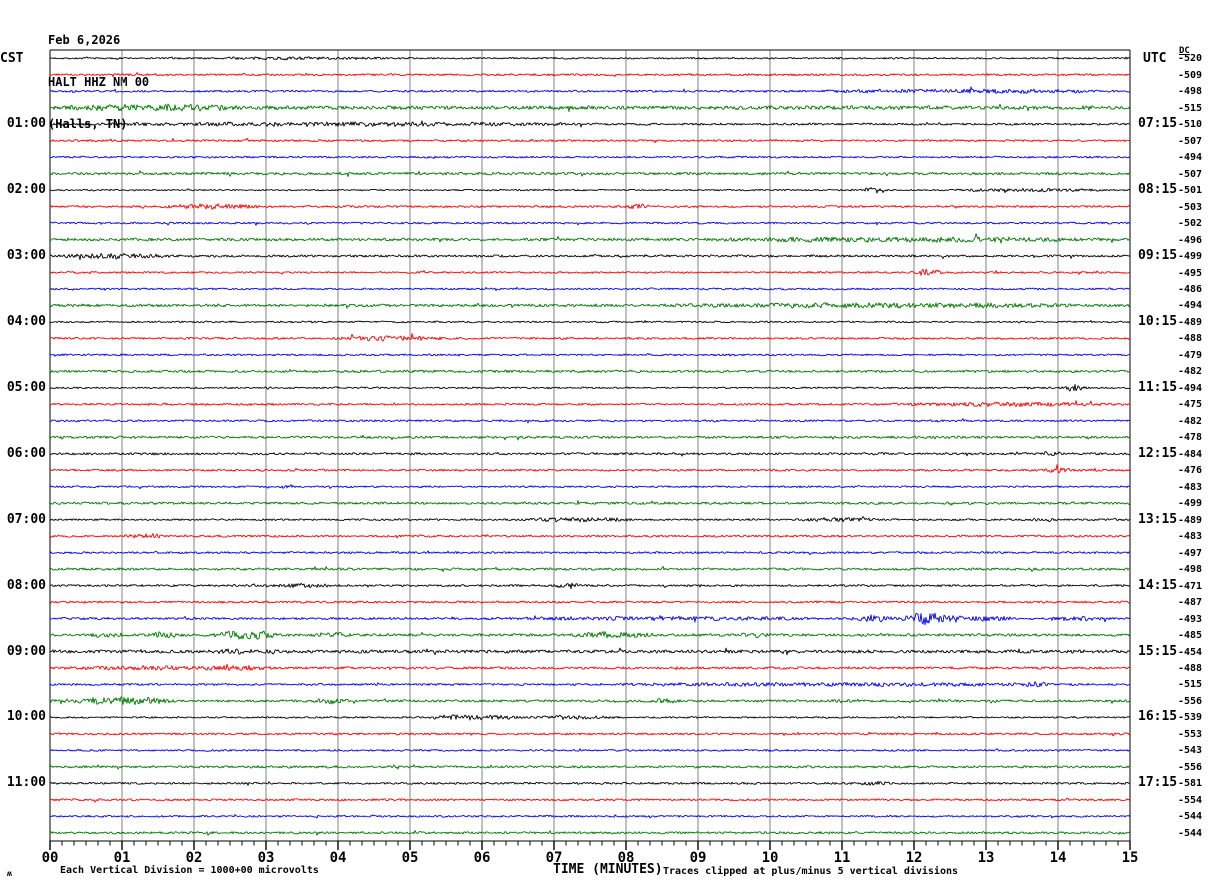 This screenshot has width=1210, height=886. I want to click on dc-offset-value: -493, so click(1190, 619).